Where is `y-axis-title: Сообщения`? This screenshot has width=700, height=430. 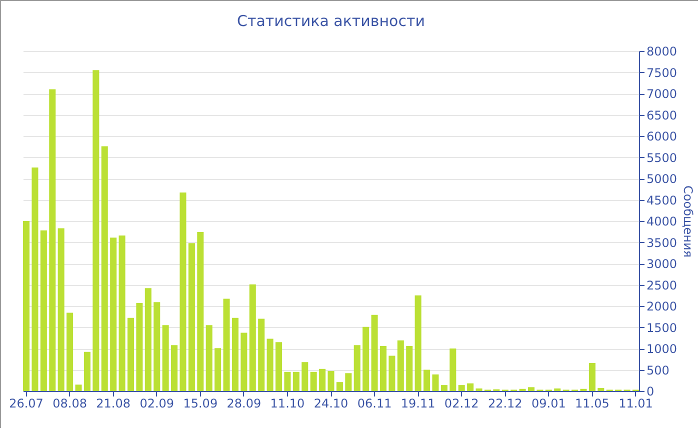
y-axis-title: Сообщения is located at coordinates (688, 221).